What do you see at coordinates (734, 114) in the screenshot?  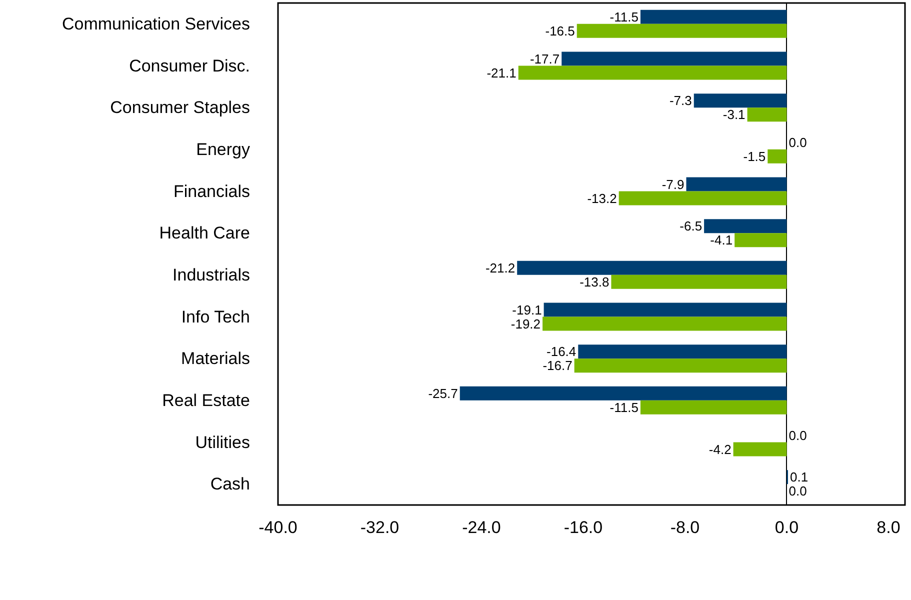 I see `data-label: -3.1` at bounding box center [734, 114].